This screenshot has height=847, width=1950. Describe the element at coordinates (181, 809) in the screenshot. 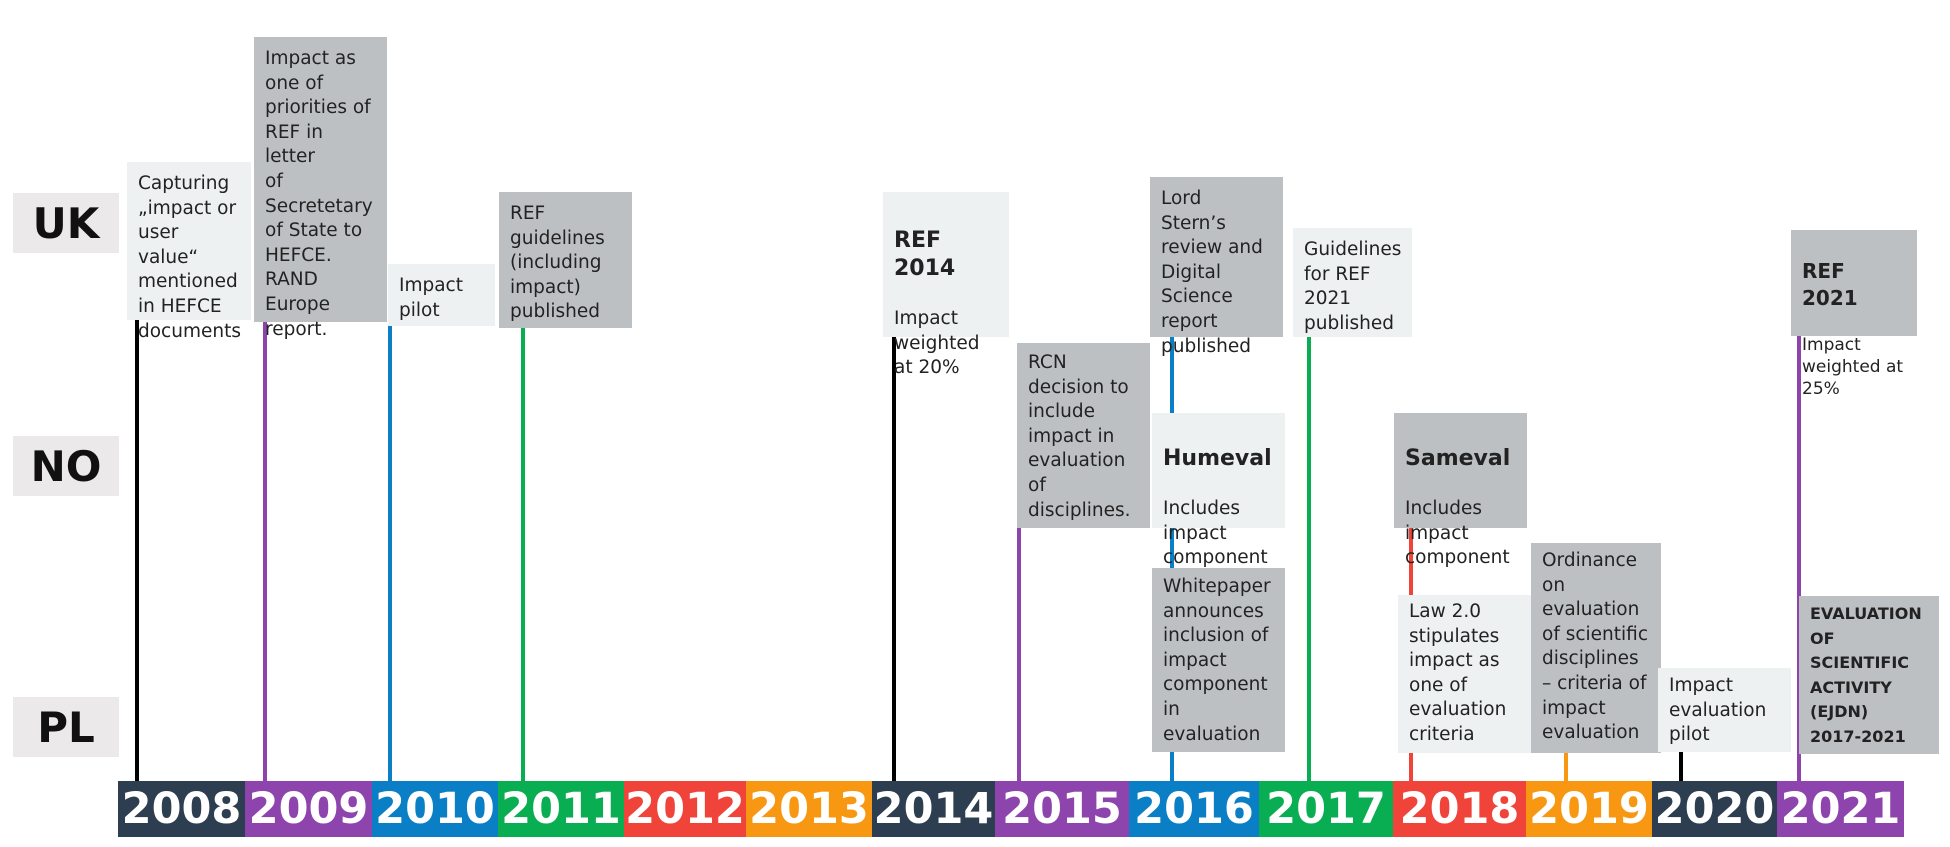

I see `year-2008: 2008` at that location.